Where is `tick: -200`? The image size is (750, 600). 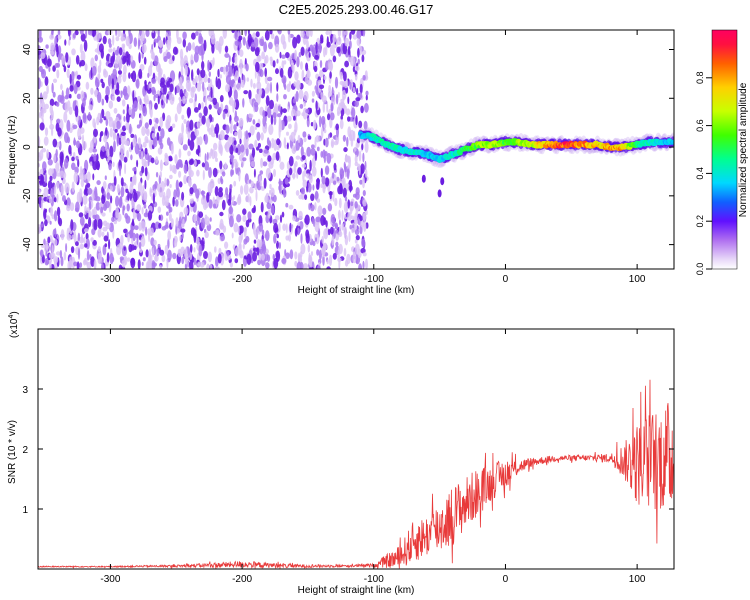 tick: -200 is located at coordinates (242, 457).